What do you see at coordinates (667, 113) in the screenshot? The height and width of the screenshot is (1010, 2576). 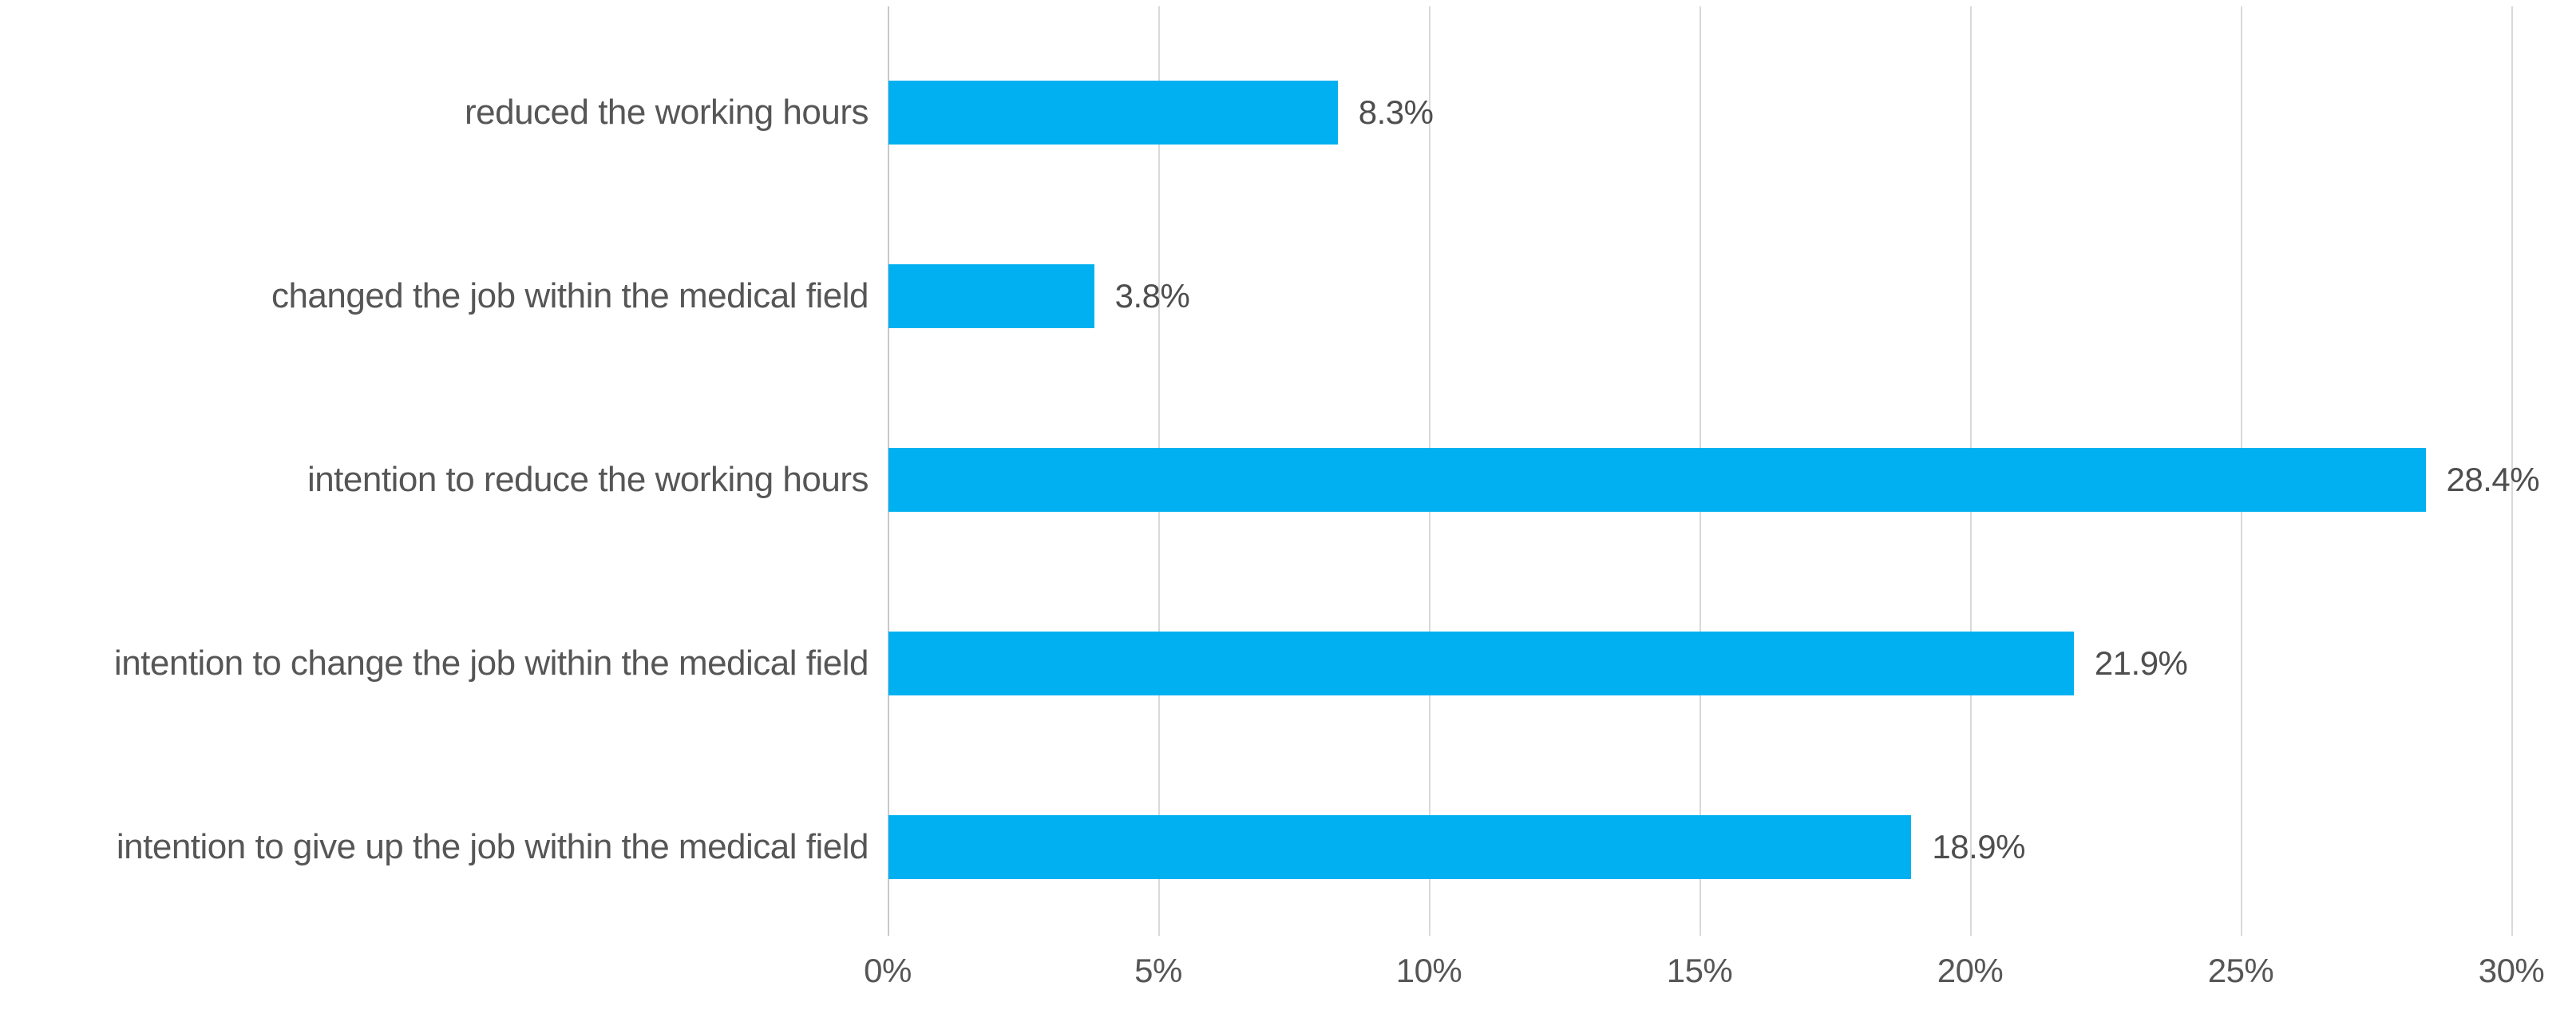 I see `category-label: reduced the working hours` at bounding box center [667, 113].